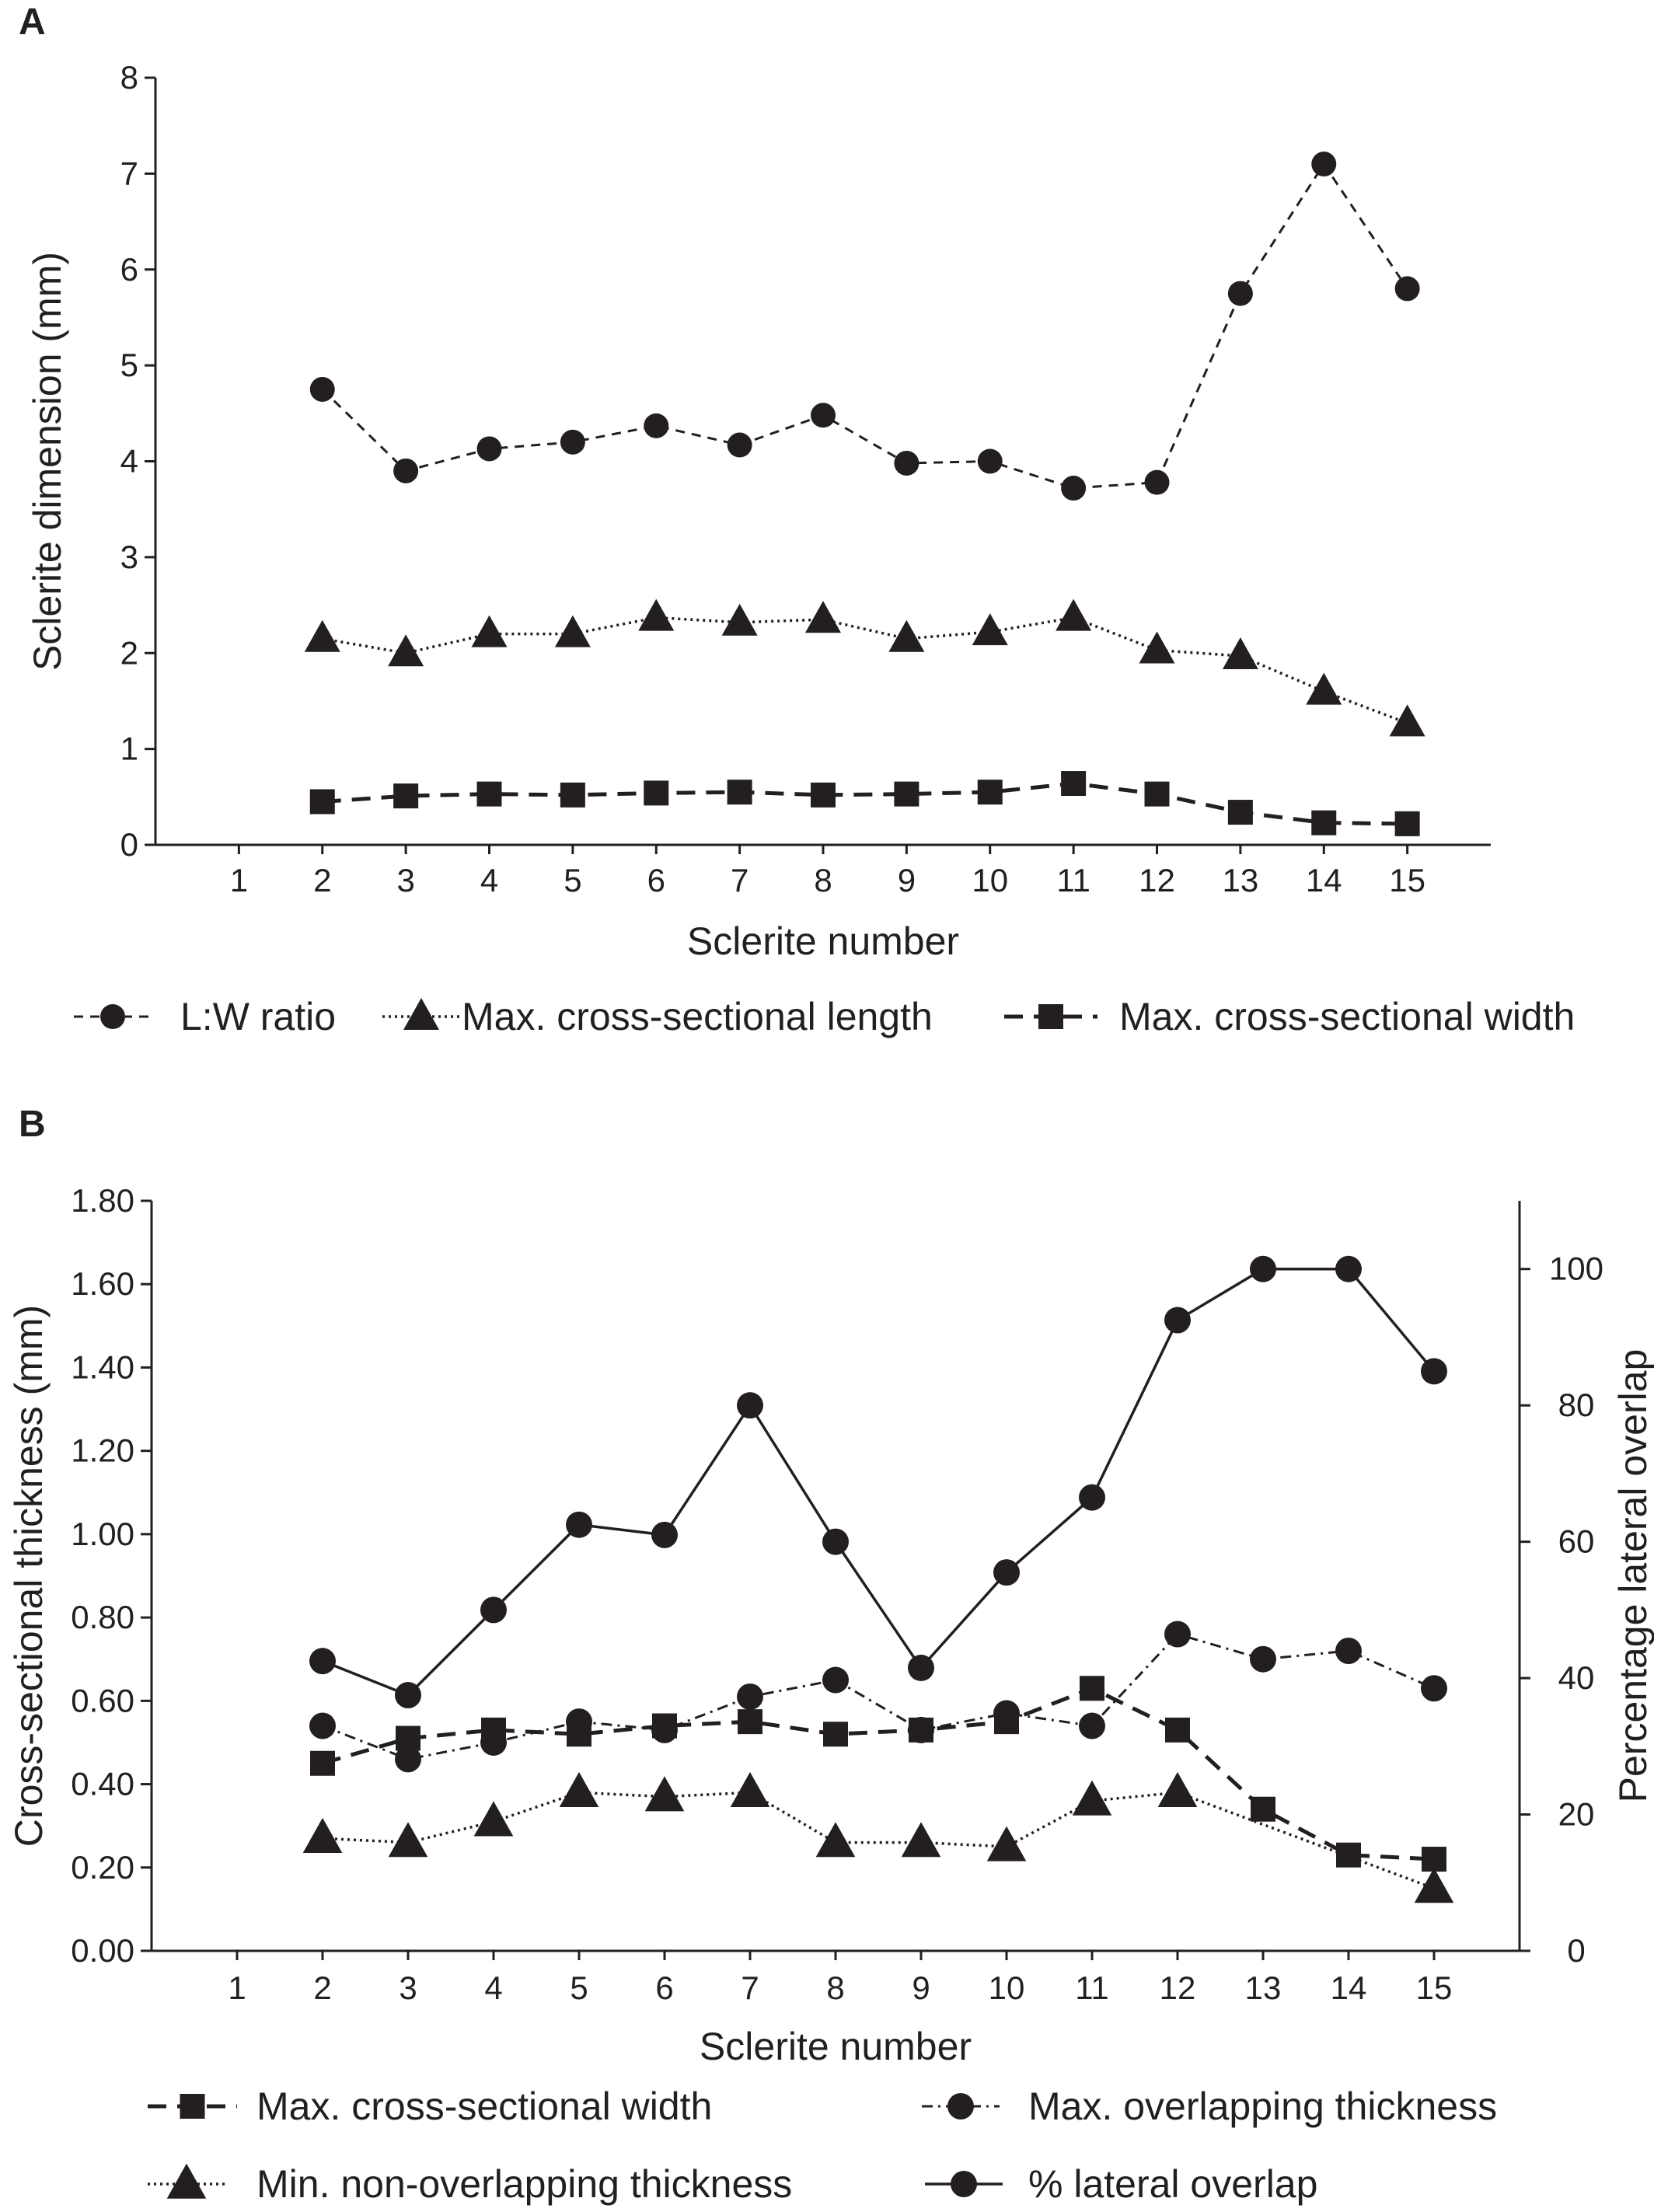  What do you see at coordinates (1576, 1950) in the screenshot?
I see `y-right-tick-label: 0` at bounding box center [1576, 1950].